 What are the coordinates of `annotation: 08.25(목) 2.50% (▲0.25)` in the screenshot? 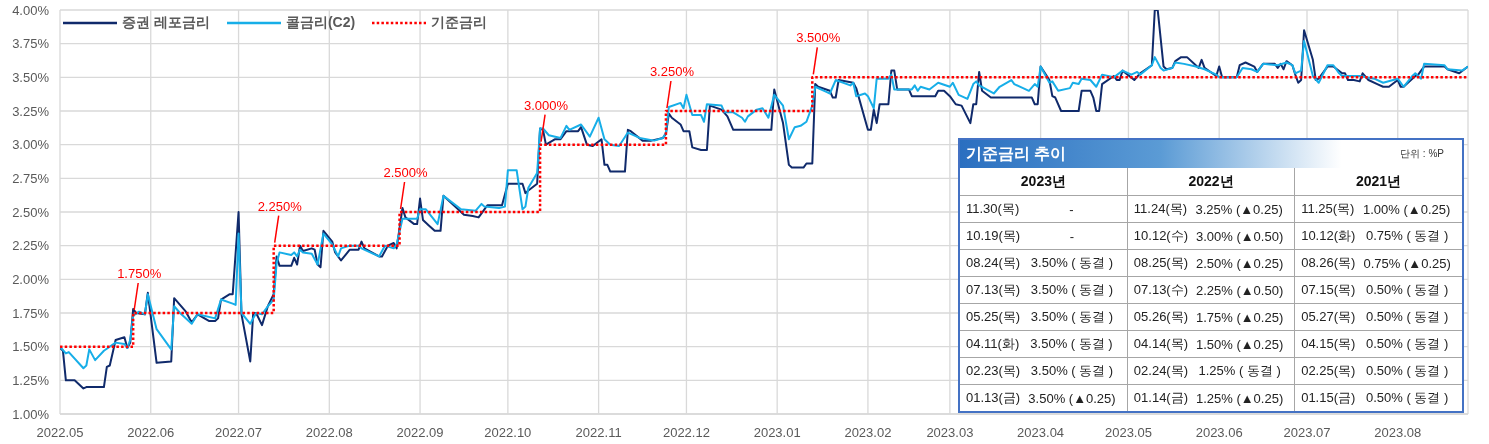 It's located at (1209, 263).